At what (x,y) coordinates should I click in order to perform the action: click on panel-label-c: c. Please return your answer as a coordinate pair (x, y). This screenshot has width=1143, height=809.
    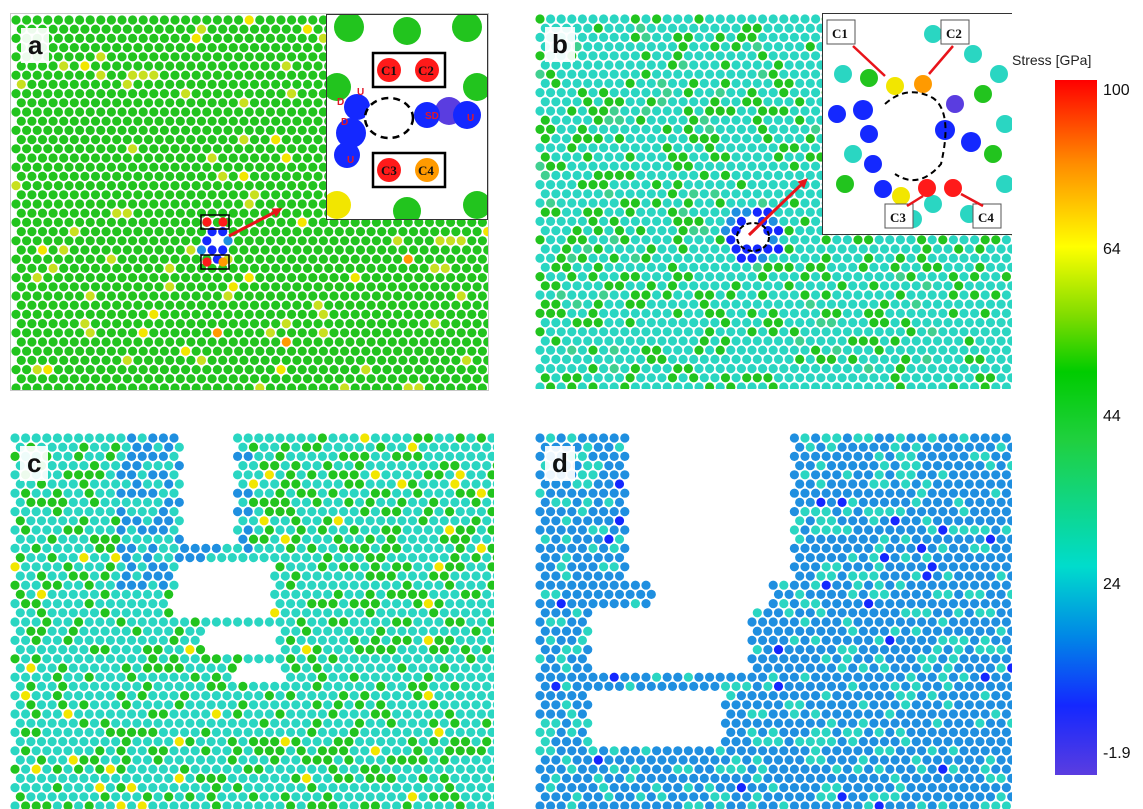
    Looking at the image, I should click on (34, 463).